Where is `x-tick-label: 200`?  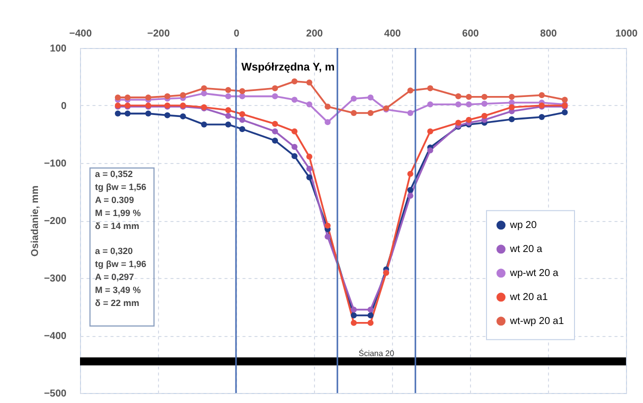
x-tick-label: 200 is located at coordinates (315, 34).